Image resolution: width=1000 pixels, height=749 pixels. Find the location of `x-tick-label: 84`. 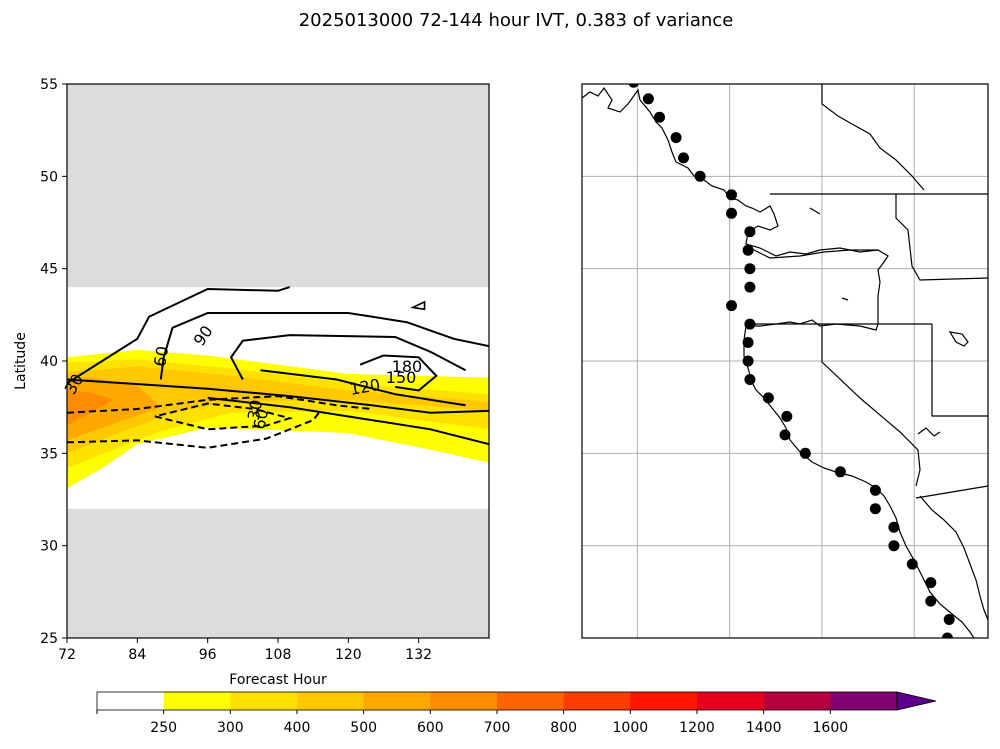

x-tick-label: 84 is located at coordinates (137, 655).